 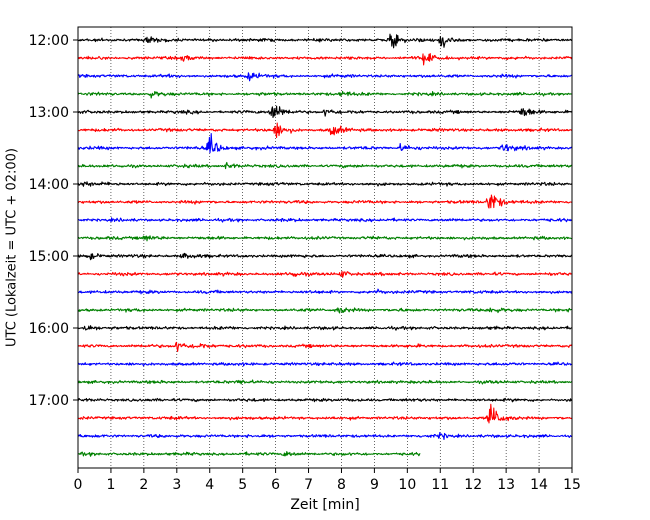 I want to click on y-tick-label: 13:00, so click(x=49, y=113).